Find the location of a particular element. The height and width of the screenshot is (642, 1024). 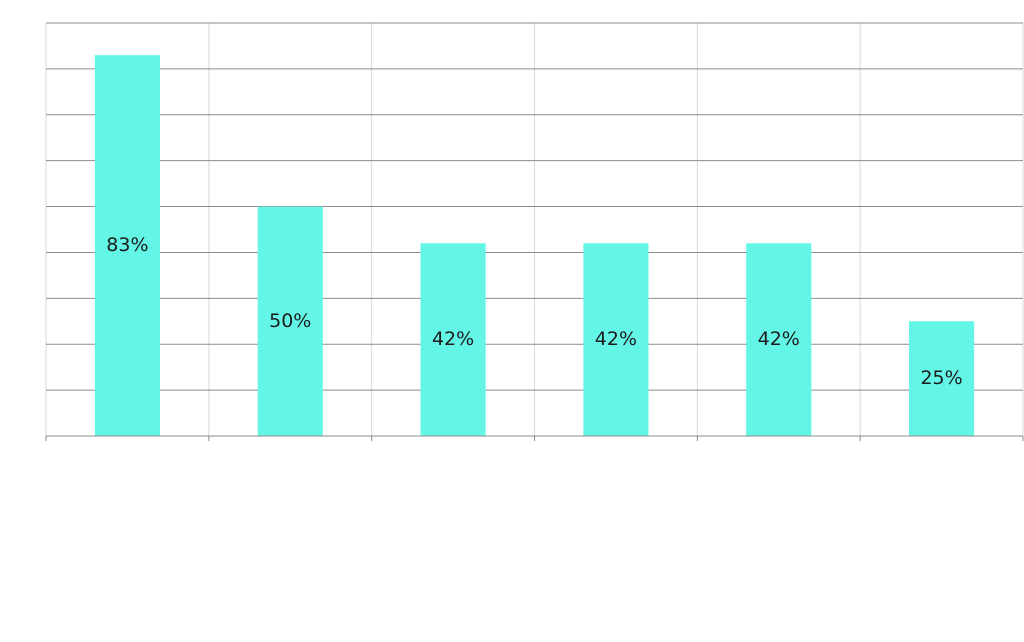

data-label-3: 42% is located at coordinates (453, 339).